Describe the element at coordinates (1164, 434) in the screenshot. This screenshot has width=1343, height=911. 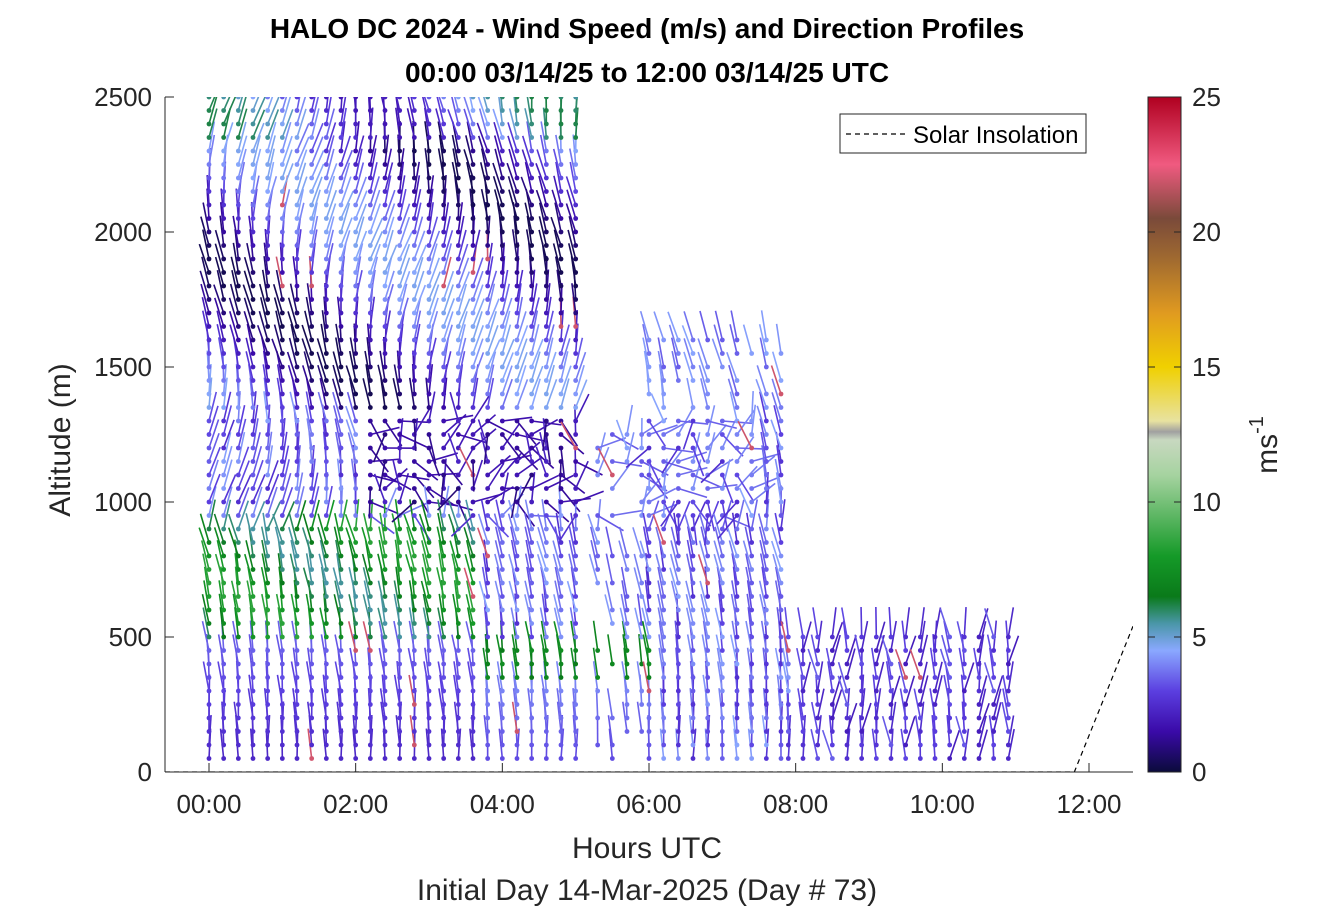
I see `colorbar-bar` at that location.